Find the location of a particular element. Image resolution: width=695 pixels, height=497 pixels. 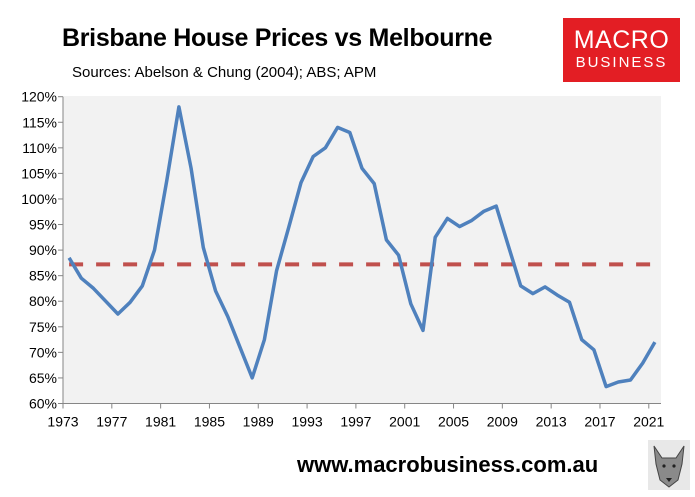

logo-line1: MACRO is located at coordinates (621, 40).